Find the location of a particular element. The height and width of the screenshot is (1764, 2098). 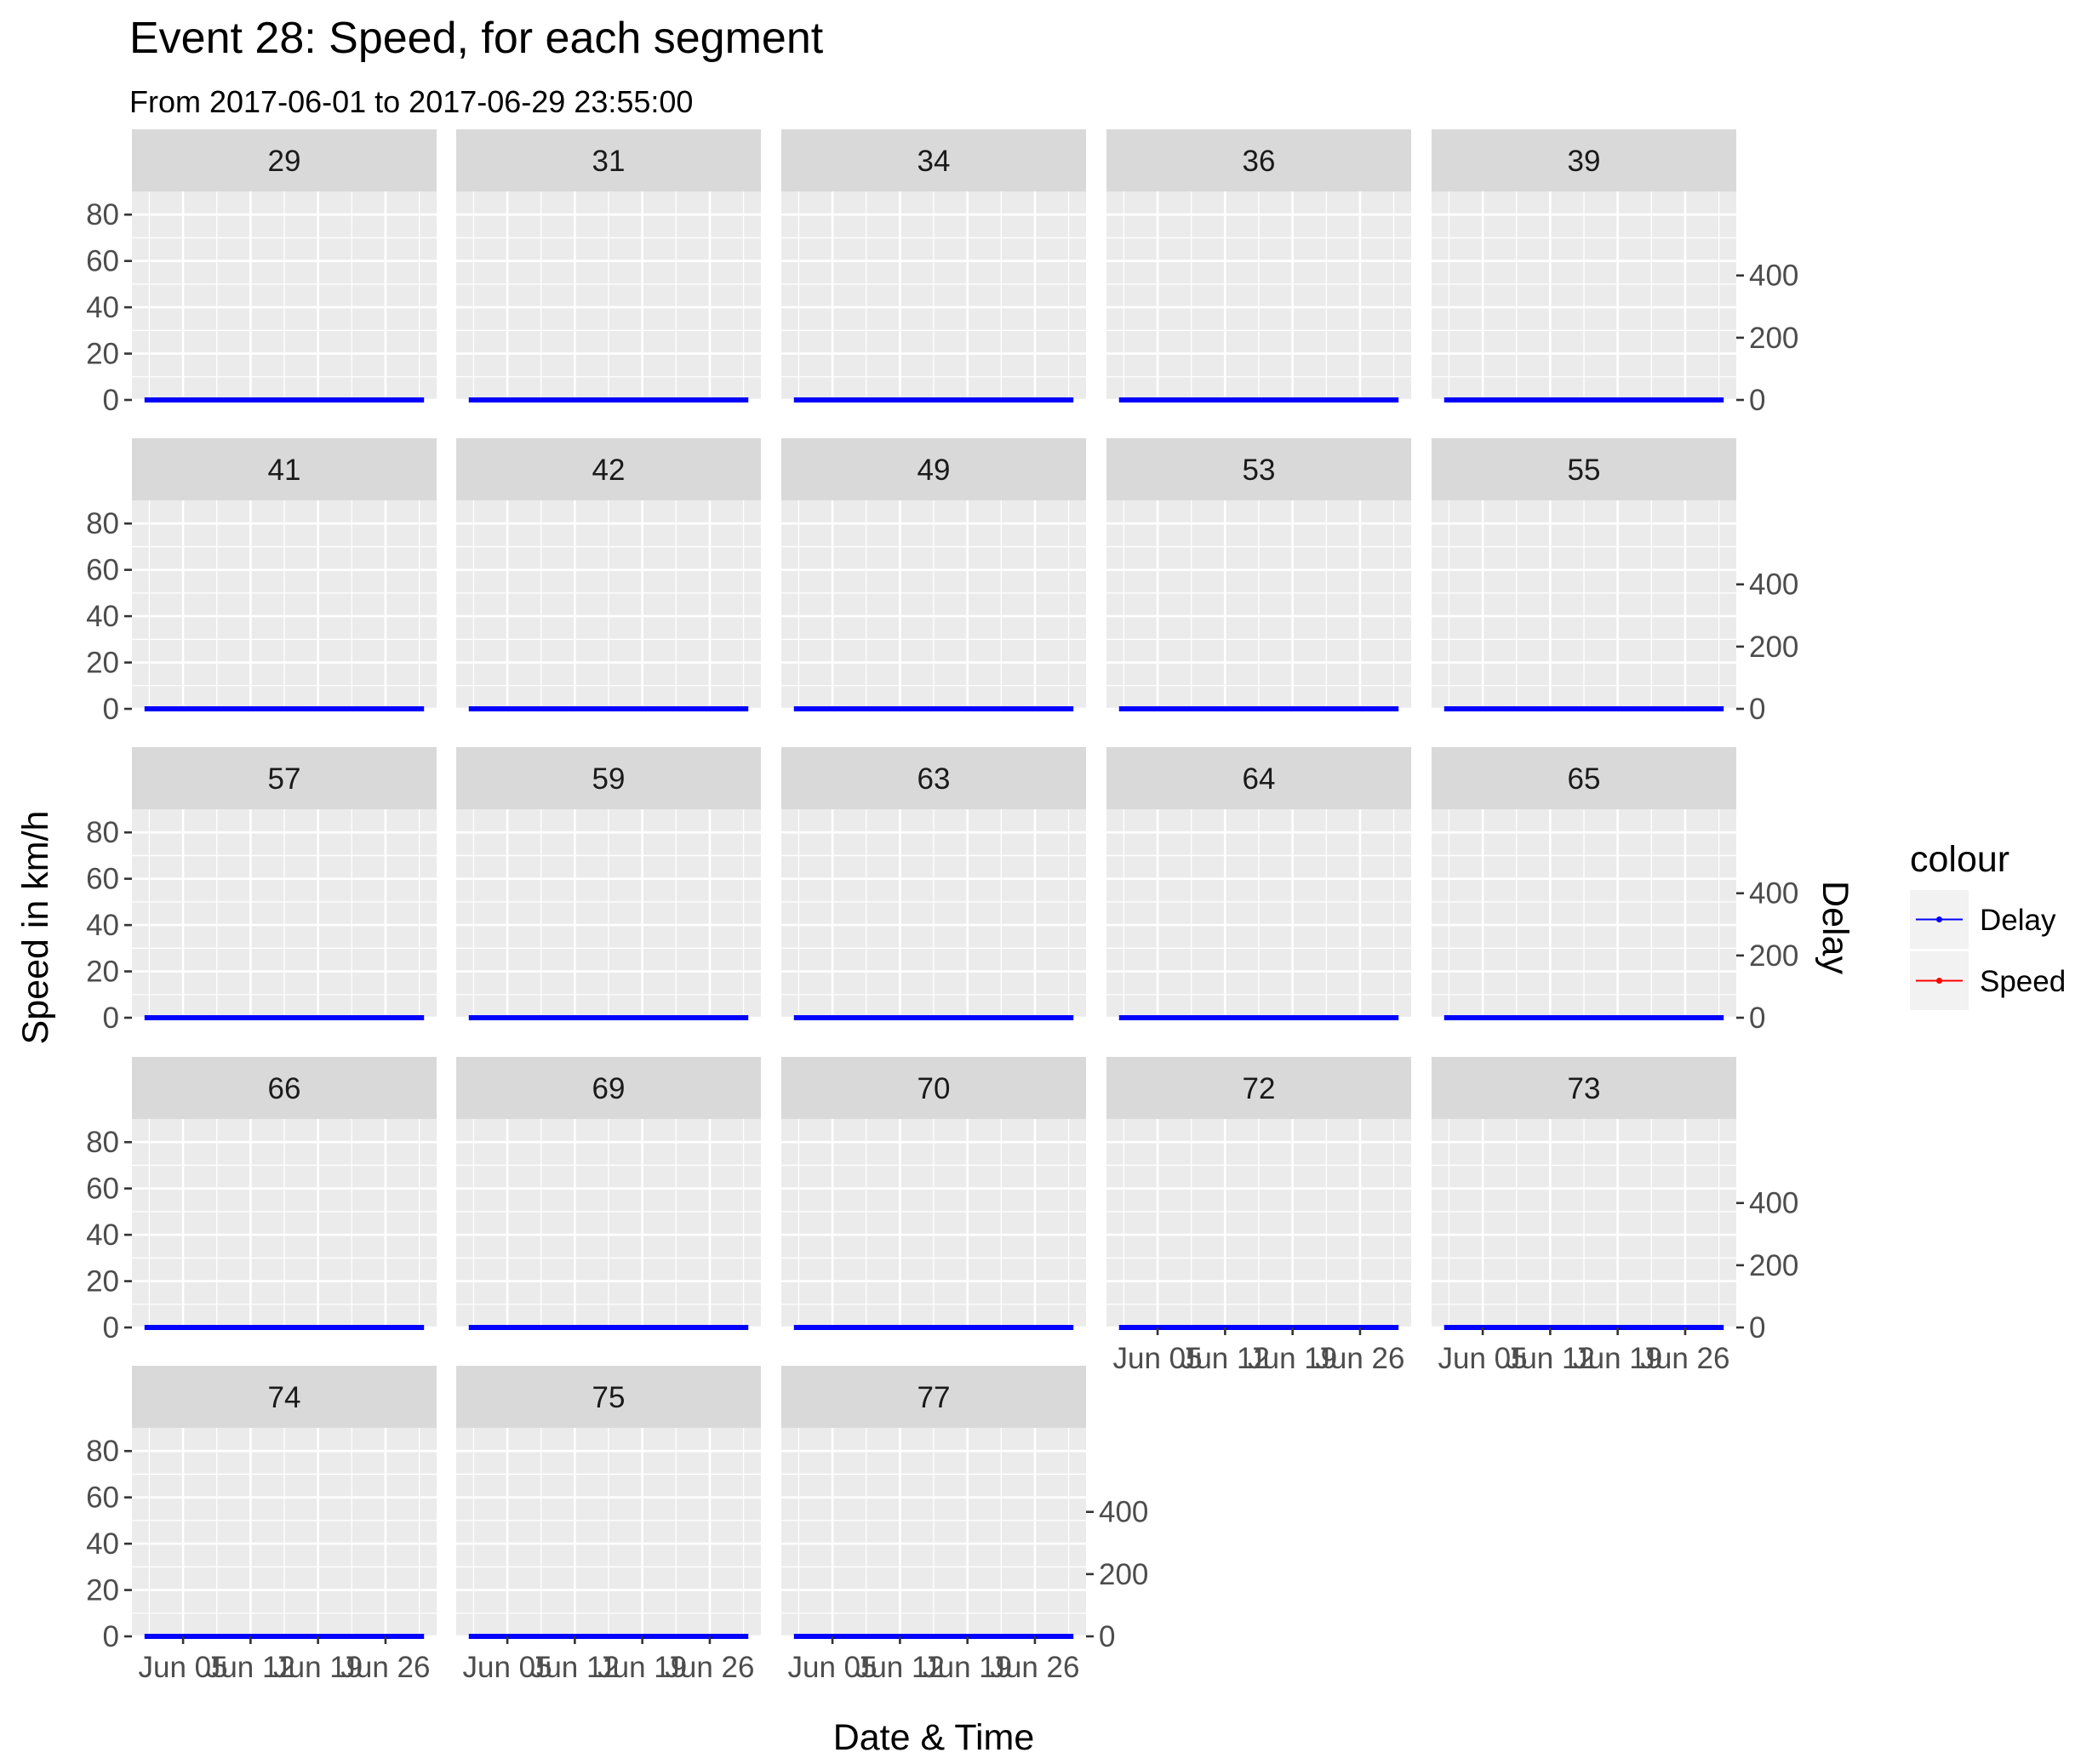

facet-strip-label: 74 is located at coordinates (284, 1397).